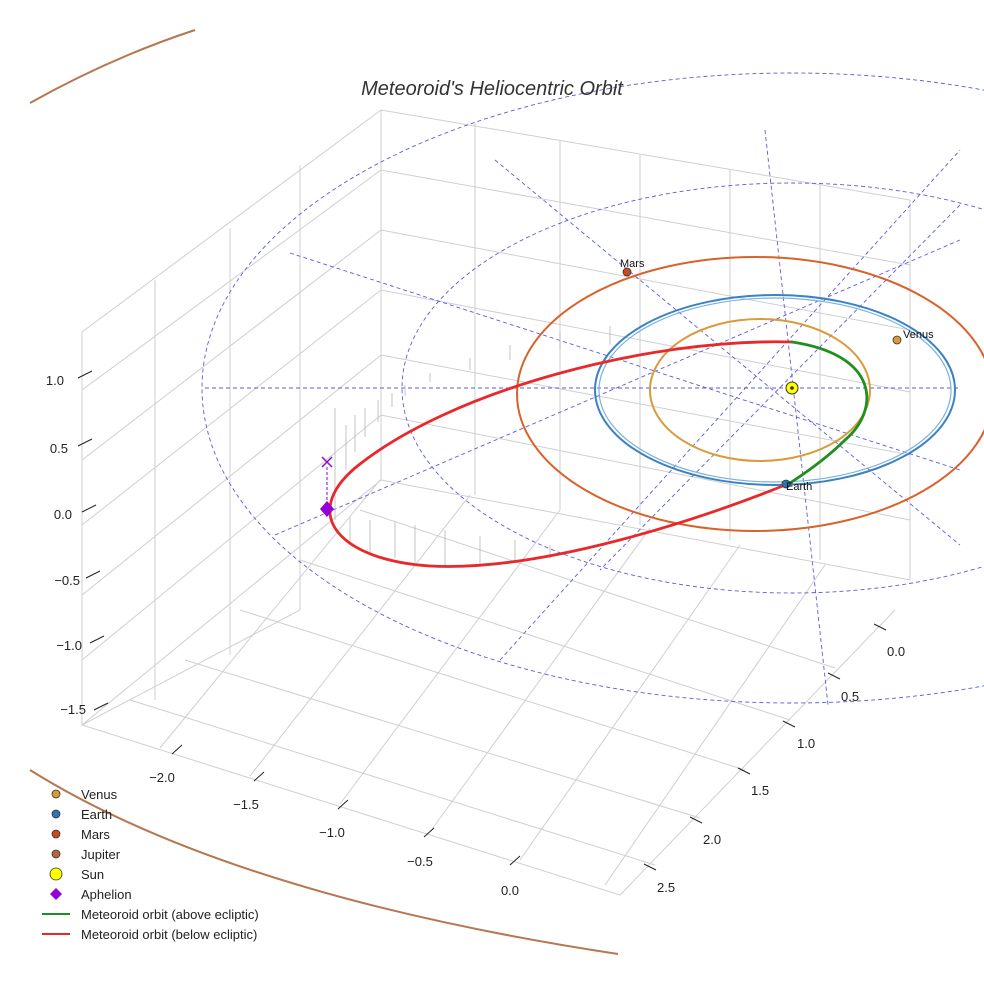  I want to click on z-tick-label: 0.5, so click(59, 448).